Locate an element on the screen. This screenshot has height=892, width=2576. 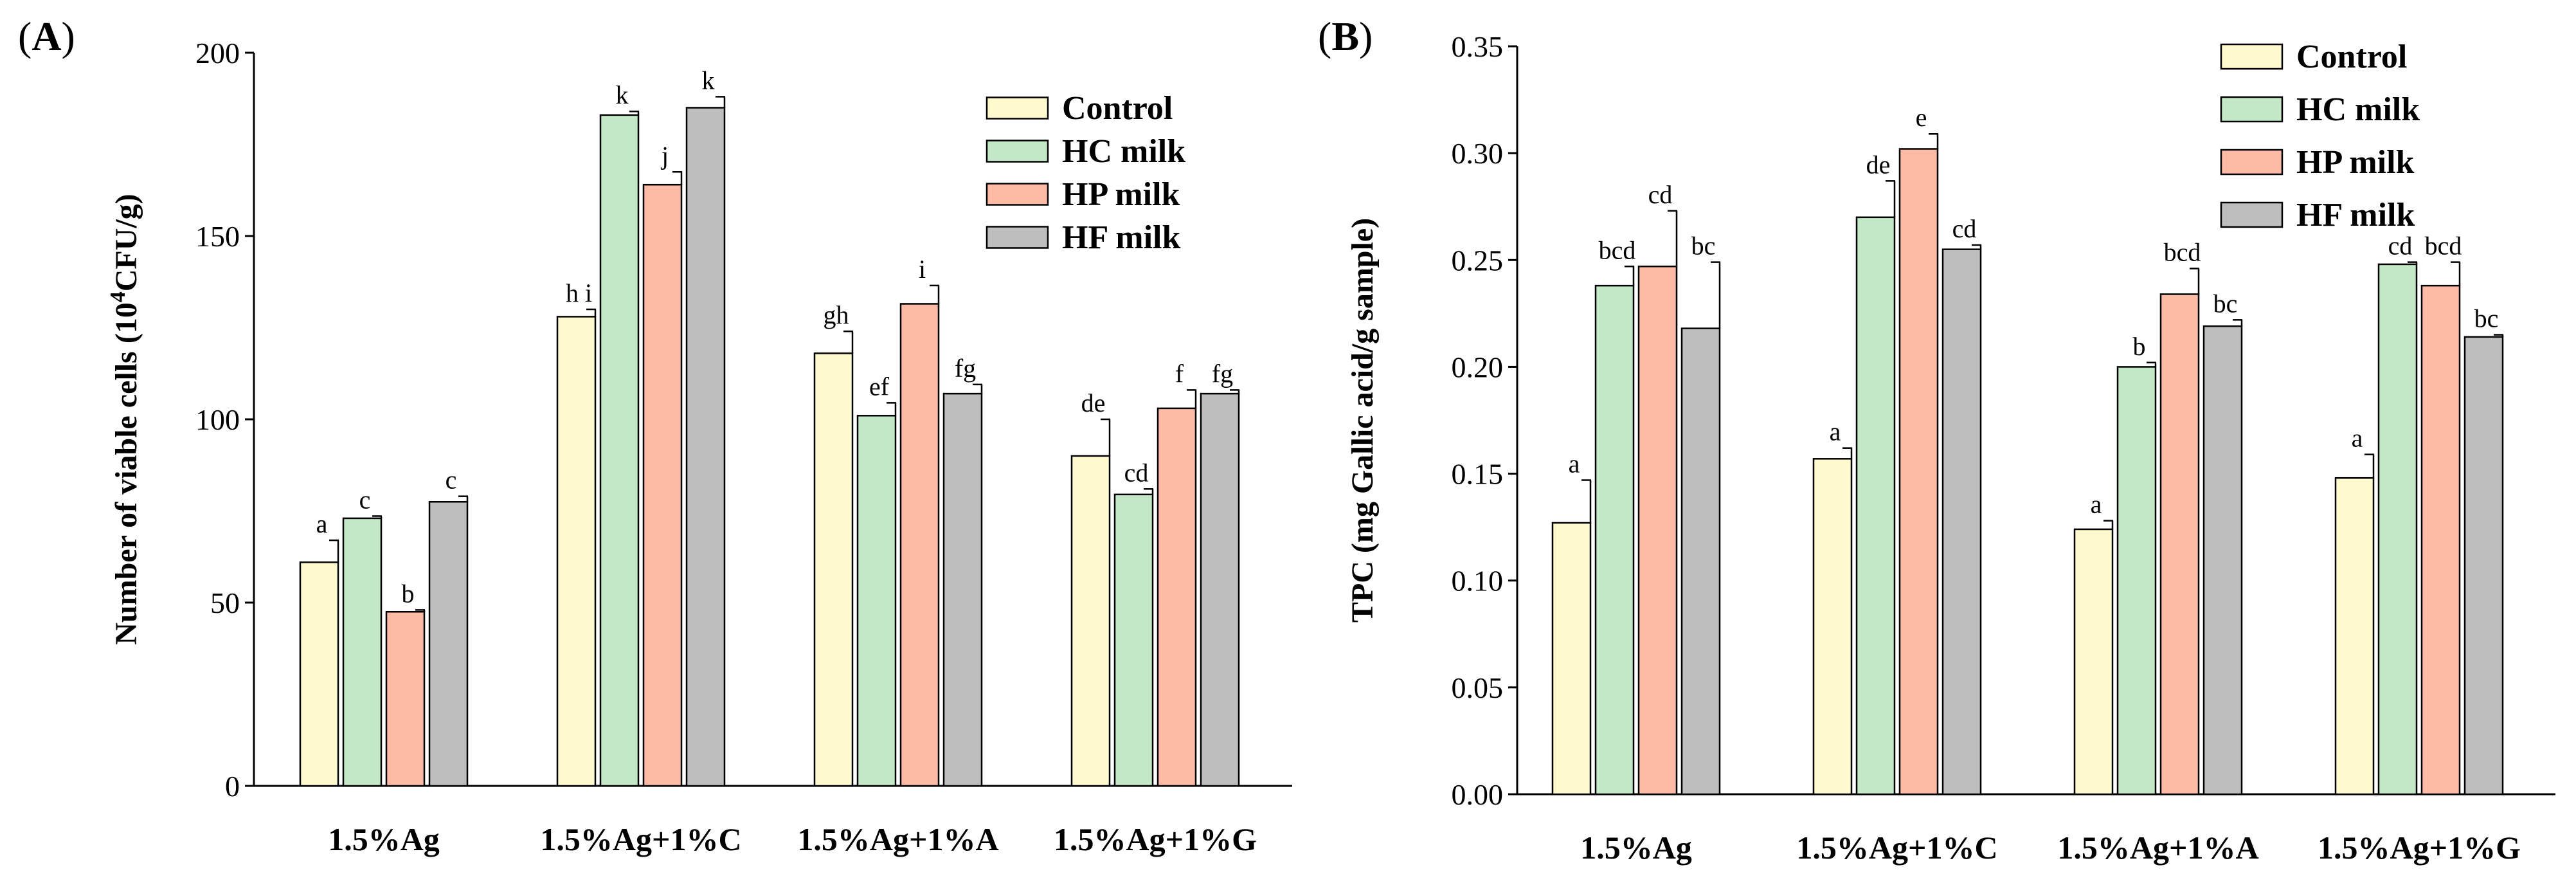
significance-letter: gh is located at coordinates (836, 314).